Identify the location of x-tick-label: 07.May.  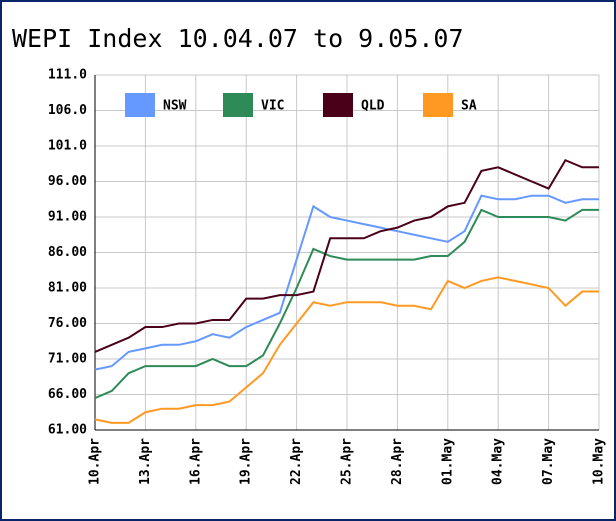
(548, 461).